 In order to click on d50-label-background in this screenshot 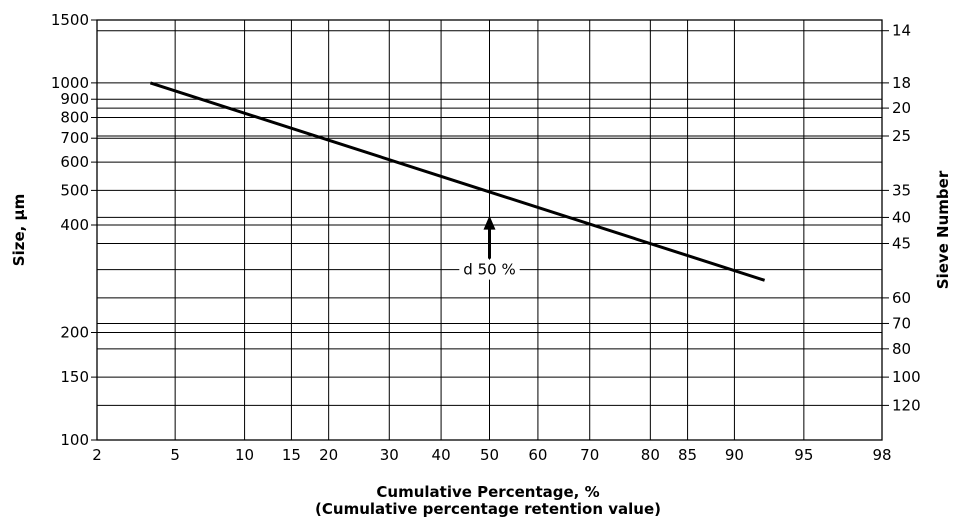, I will do `click(489, 269)`.